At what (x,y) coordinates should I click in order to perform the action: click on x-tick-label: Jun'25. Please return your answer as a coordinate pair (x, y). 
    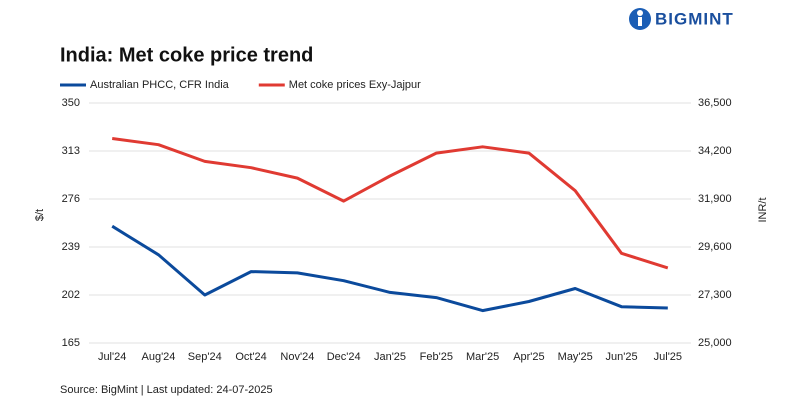
    Looking at the image, I should click on (621, 357).